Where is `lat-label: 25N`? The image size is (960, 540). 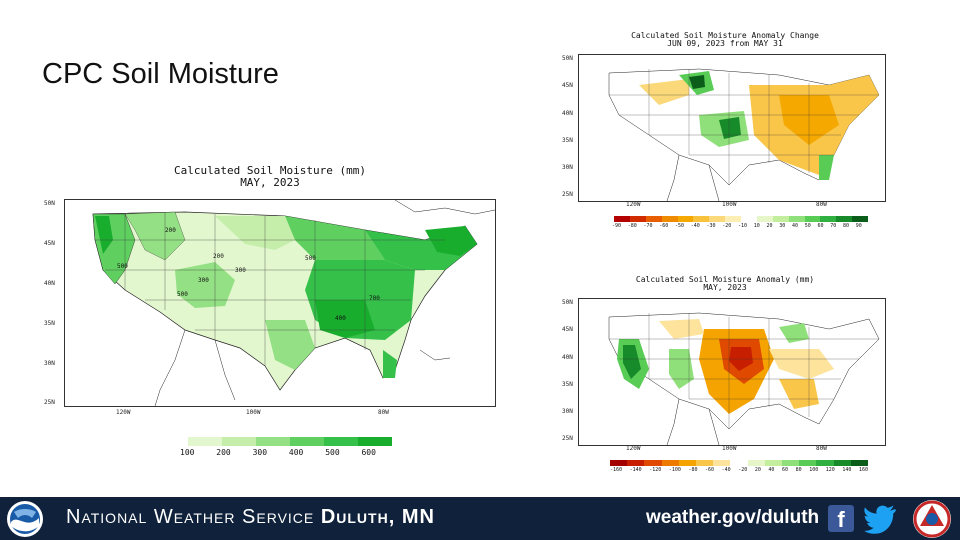
lat-label: 25N is located at coordinates (567, 194).